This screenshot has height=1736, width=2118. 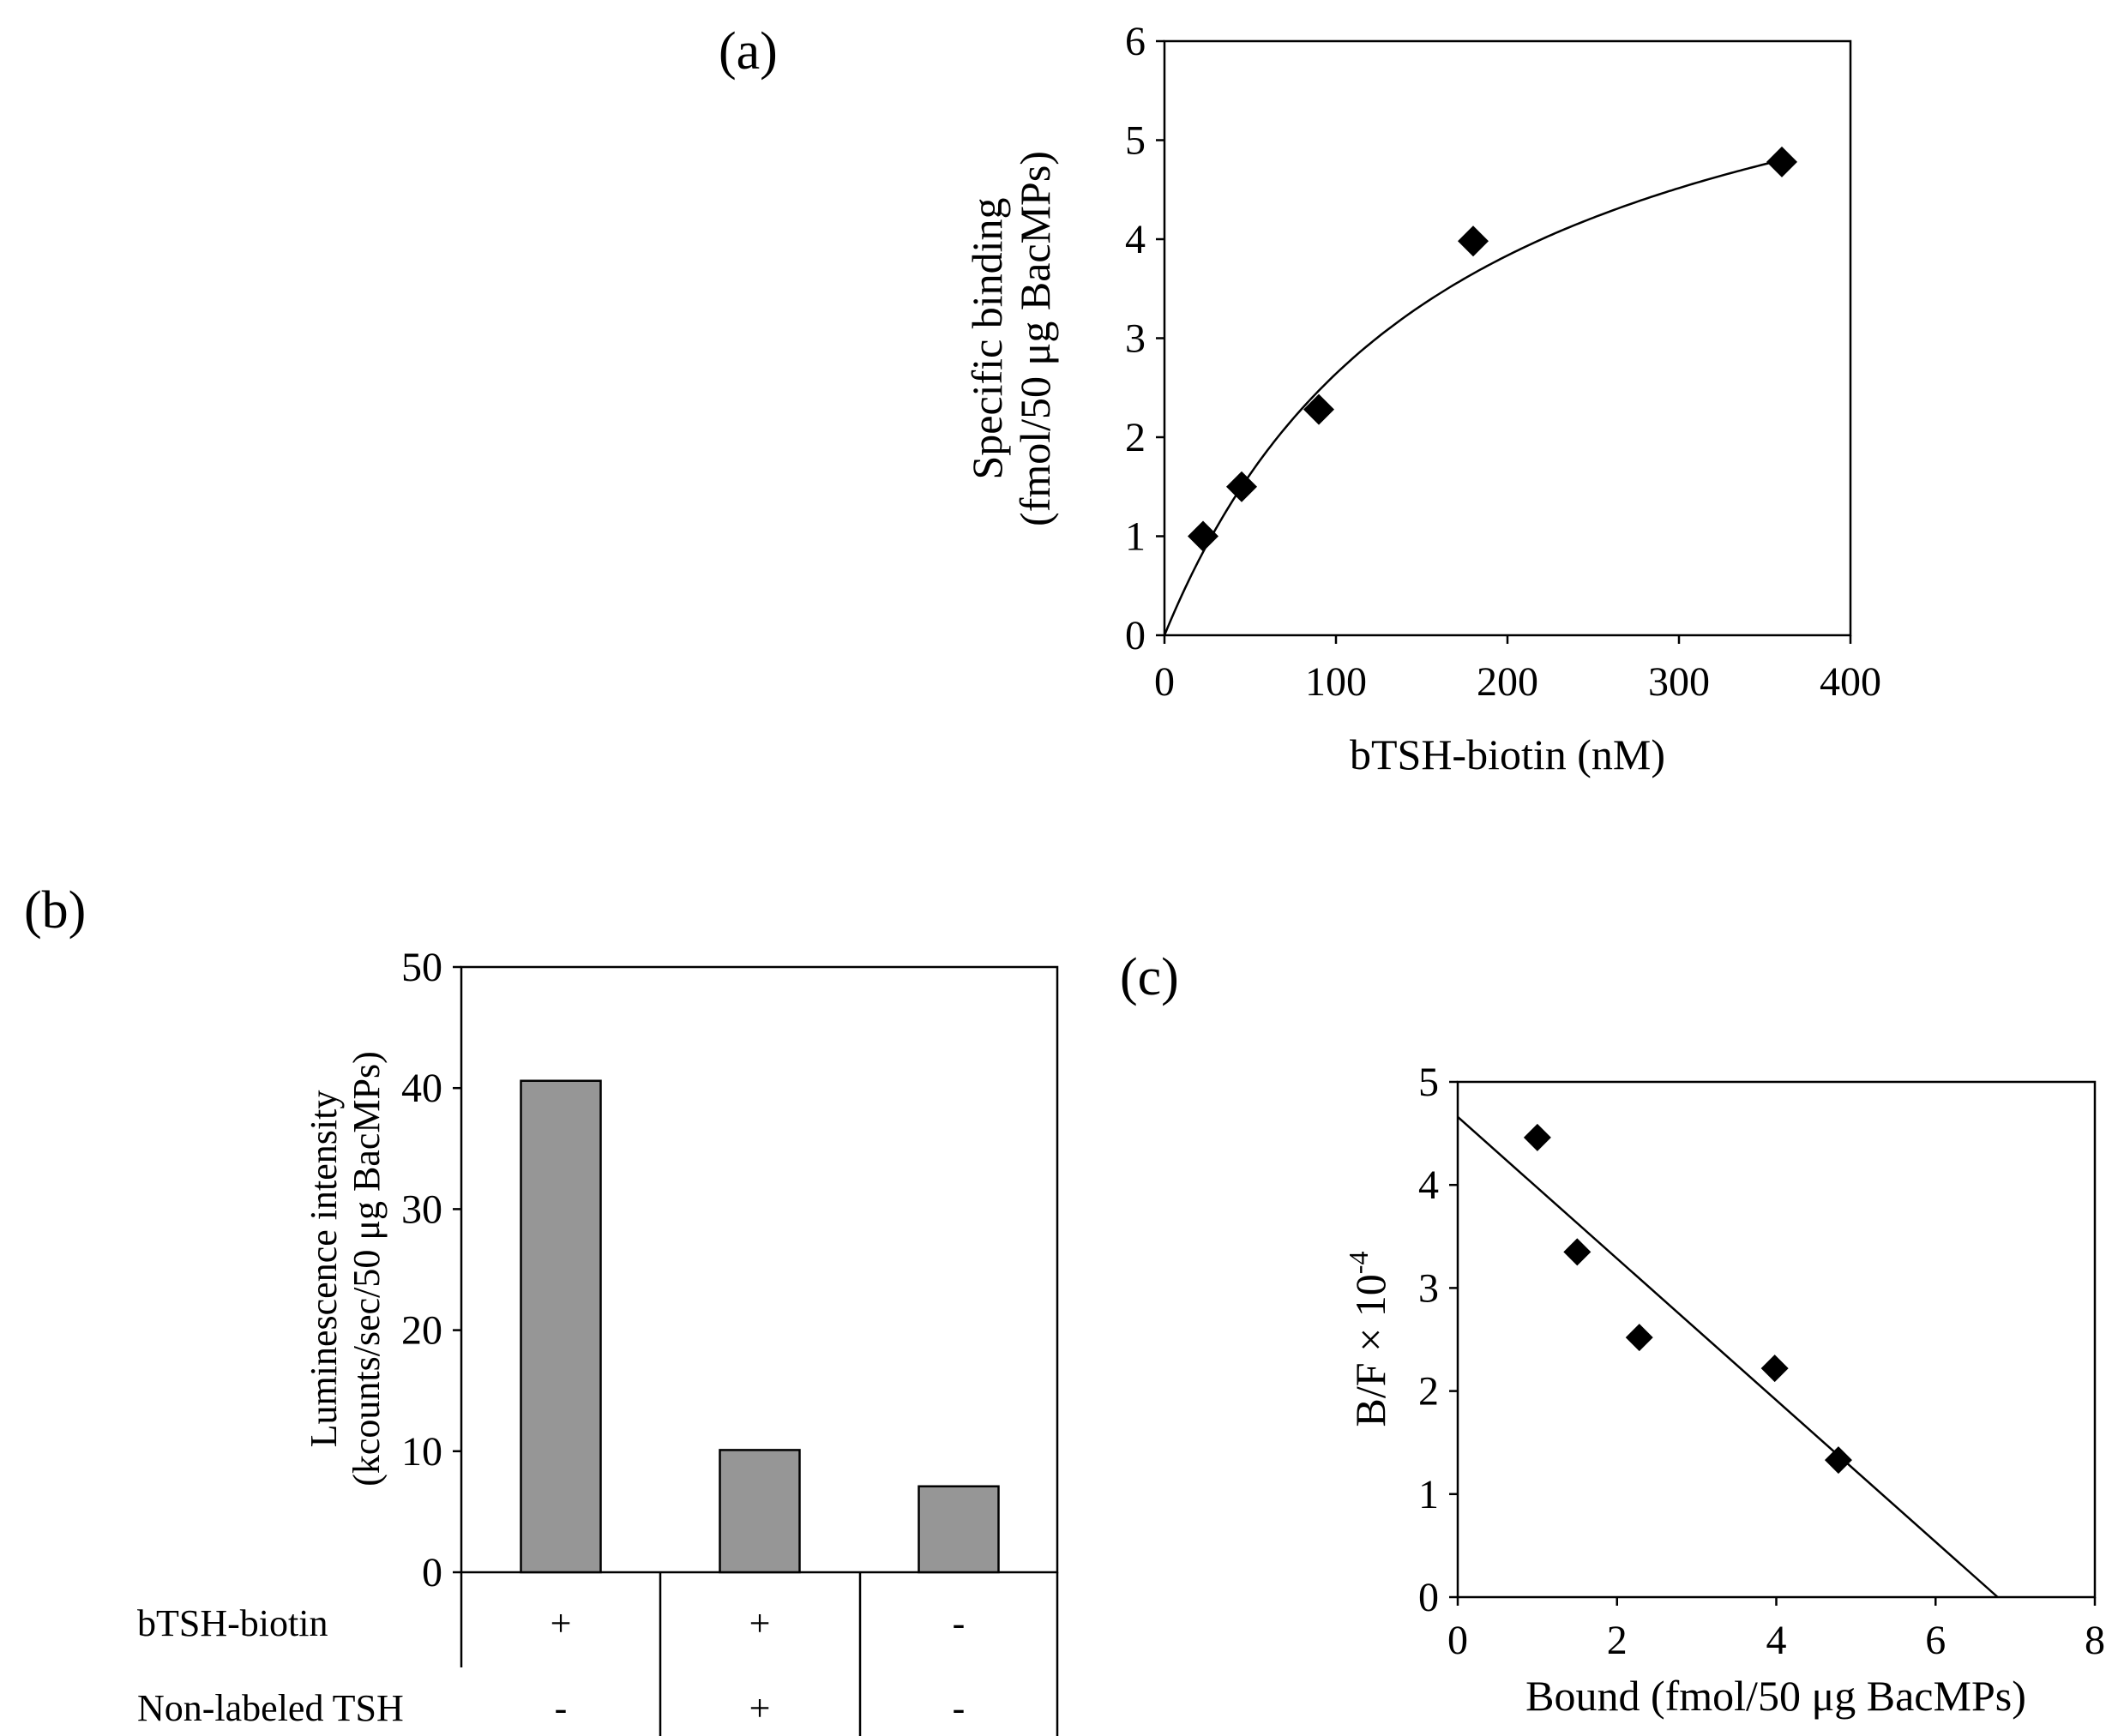 I want to click on y-ticks-a: 0 1 2 3 4 5 6, so click(x=1144, y=338).